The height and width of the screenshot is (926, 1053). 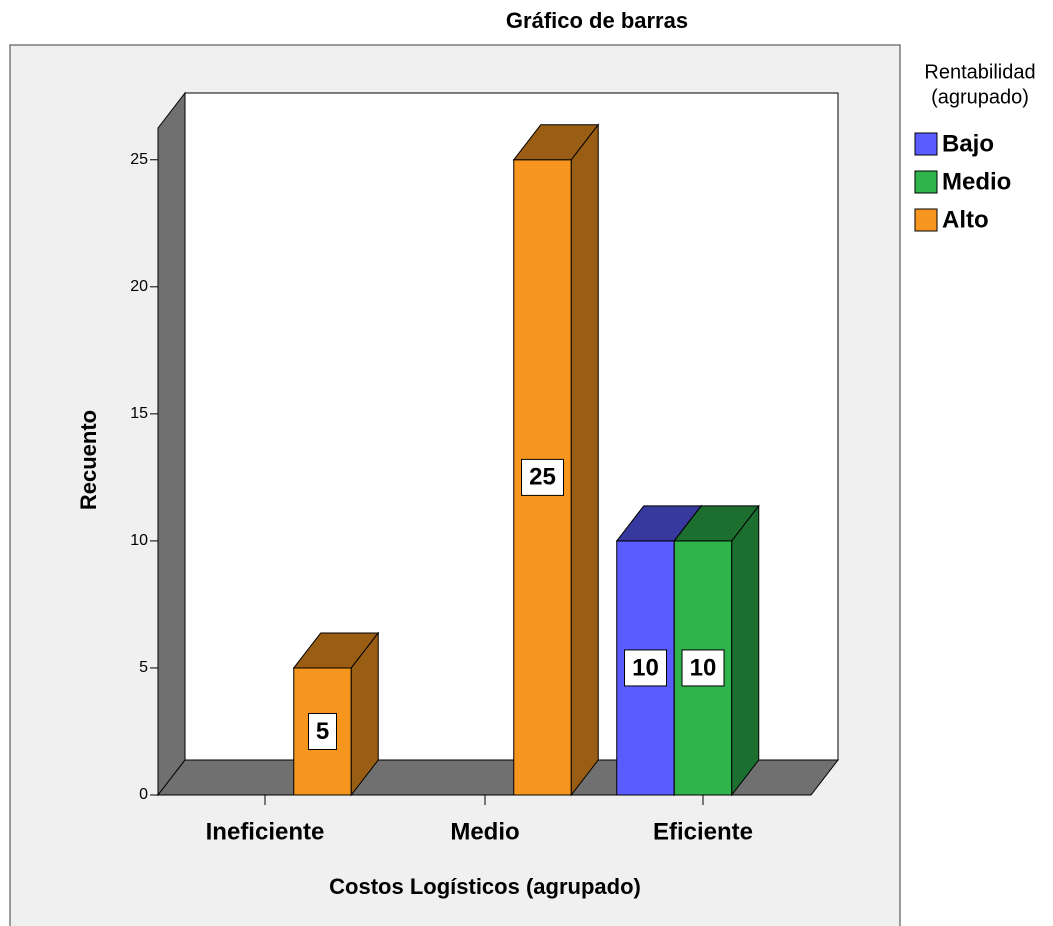 I want to click on y-tick-label: 10, so click(x=139, y=540).